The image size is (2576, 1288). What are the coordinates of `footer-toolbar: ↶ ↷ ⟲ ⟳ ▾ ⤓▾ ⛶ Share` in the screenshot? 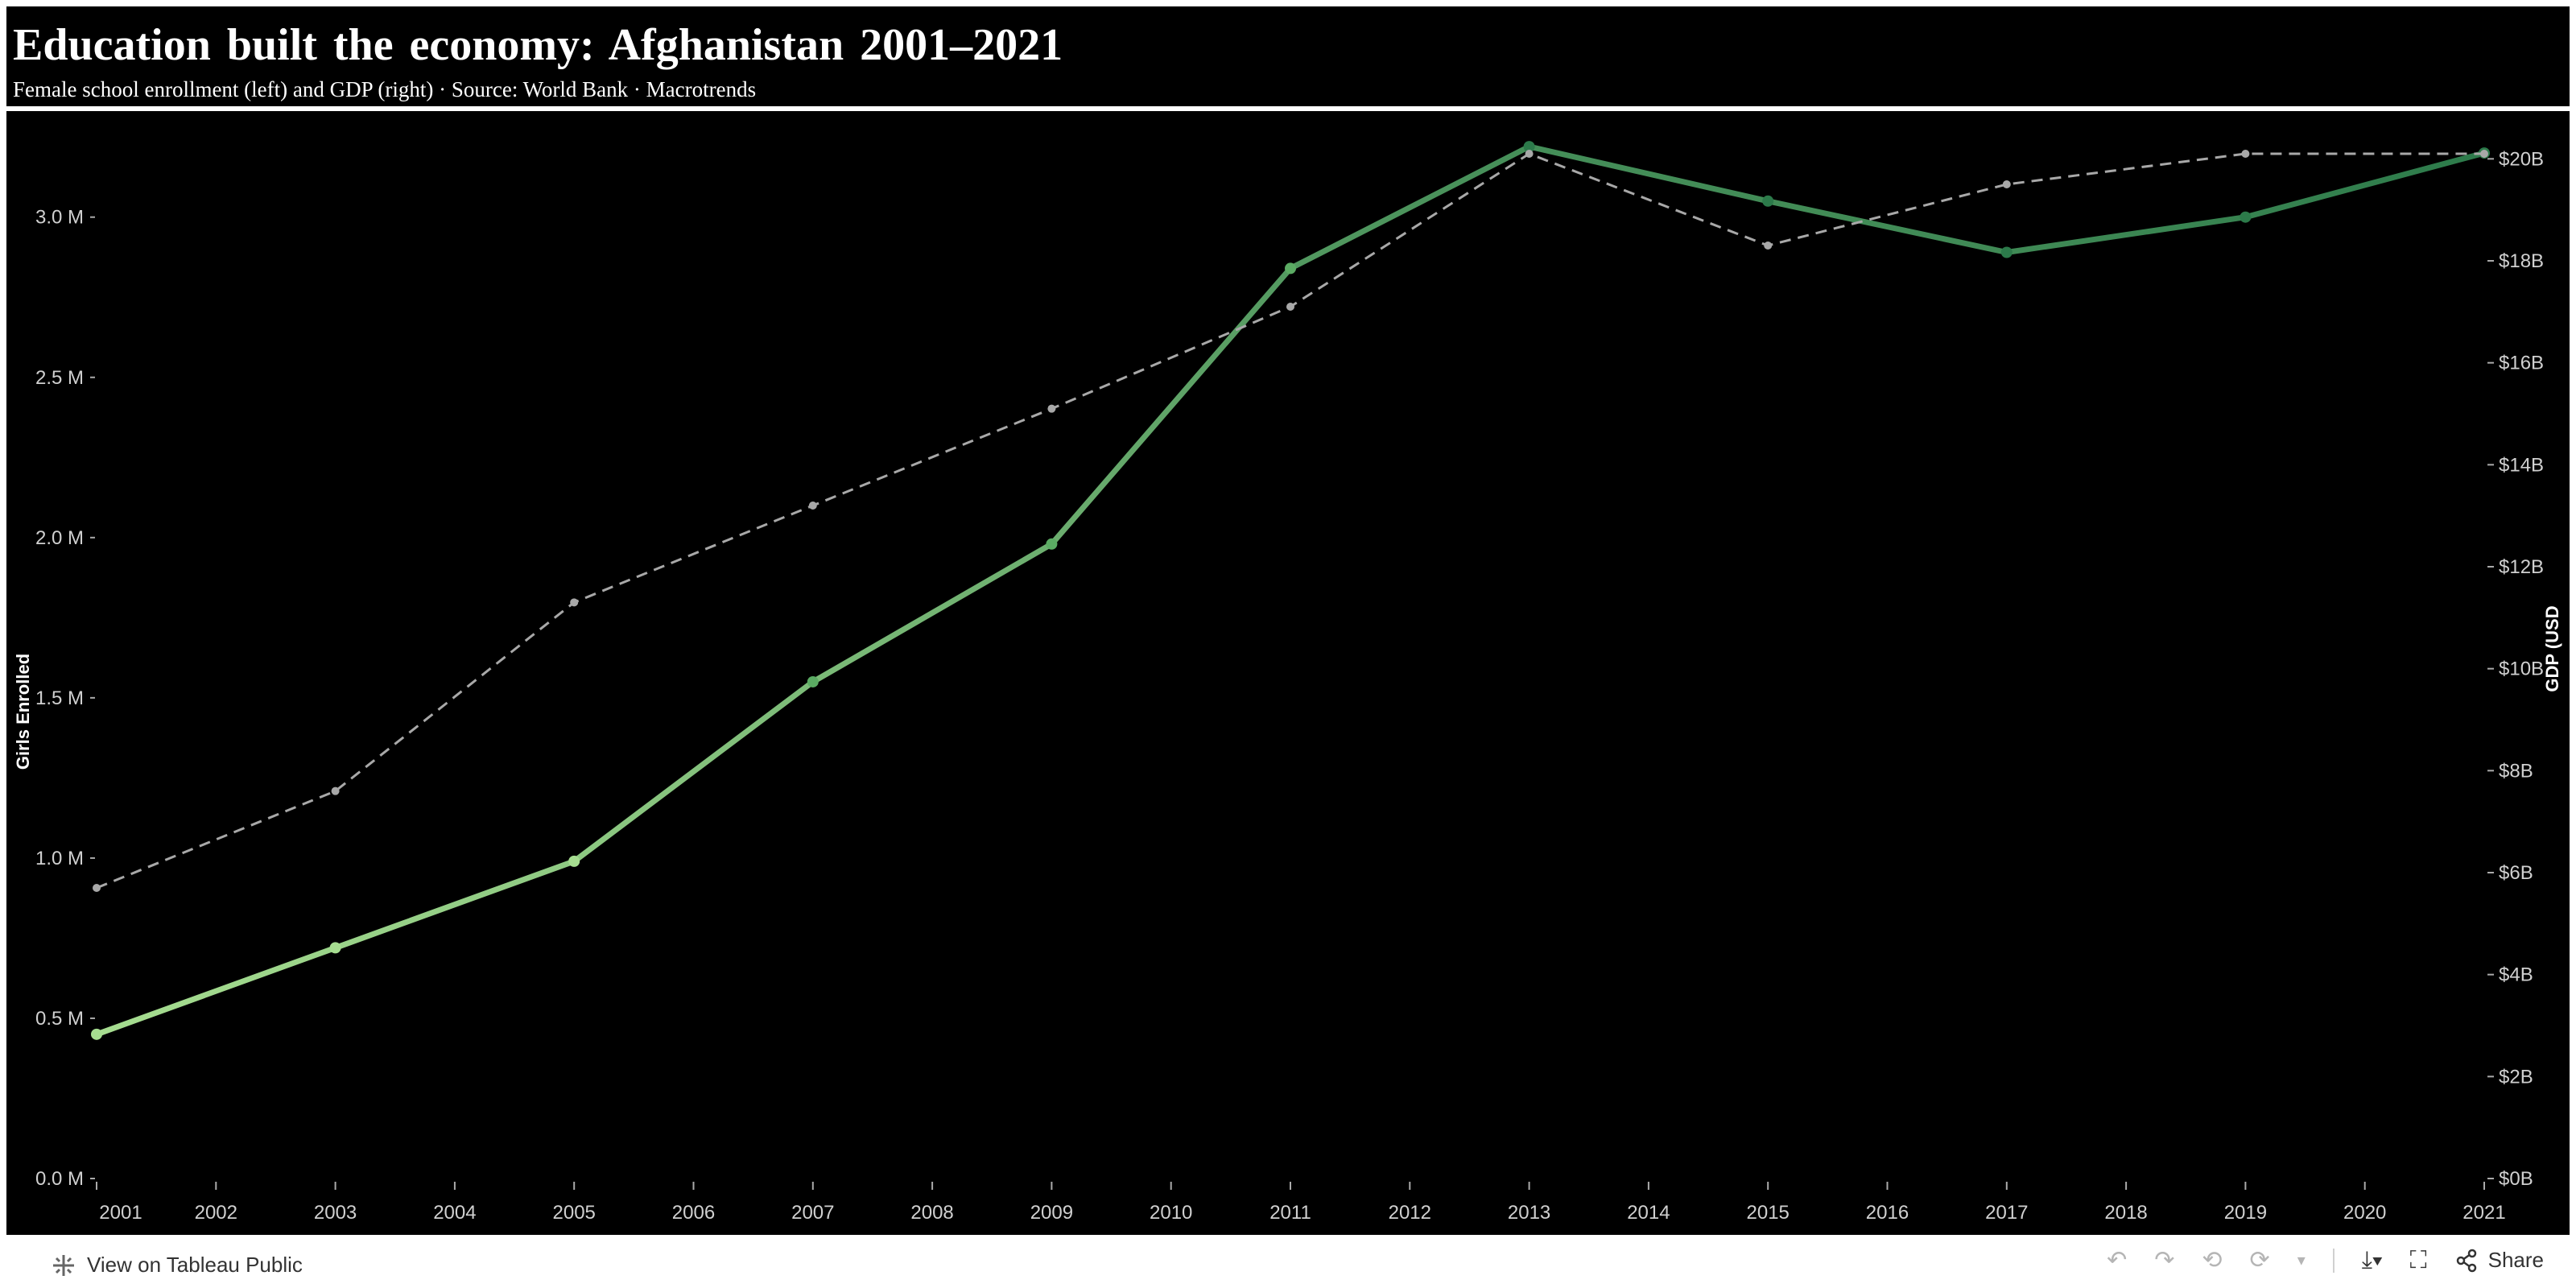 It's located at (2325, 1260).